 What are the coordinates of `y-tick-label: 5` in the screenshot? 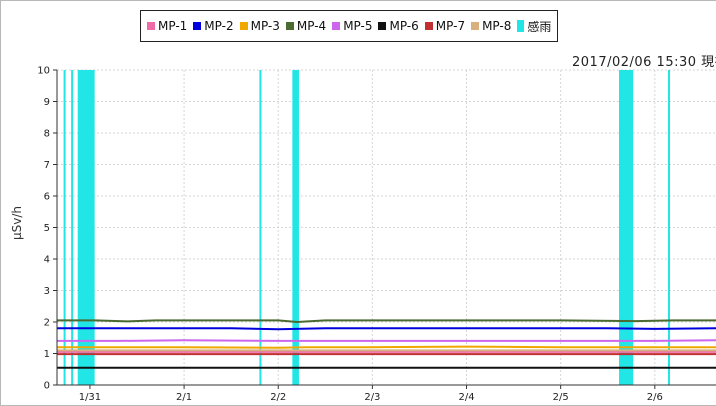 It's located at (47, 228).